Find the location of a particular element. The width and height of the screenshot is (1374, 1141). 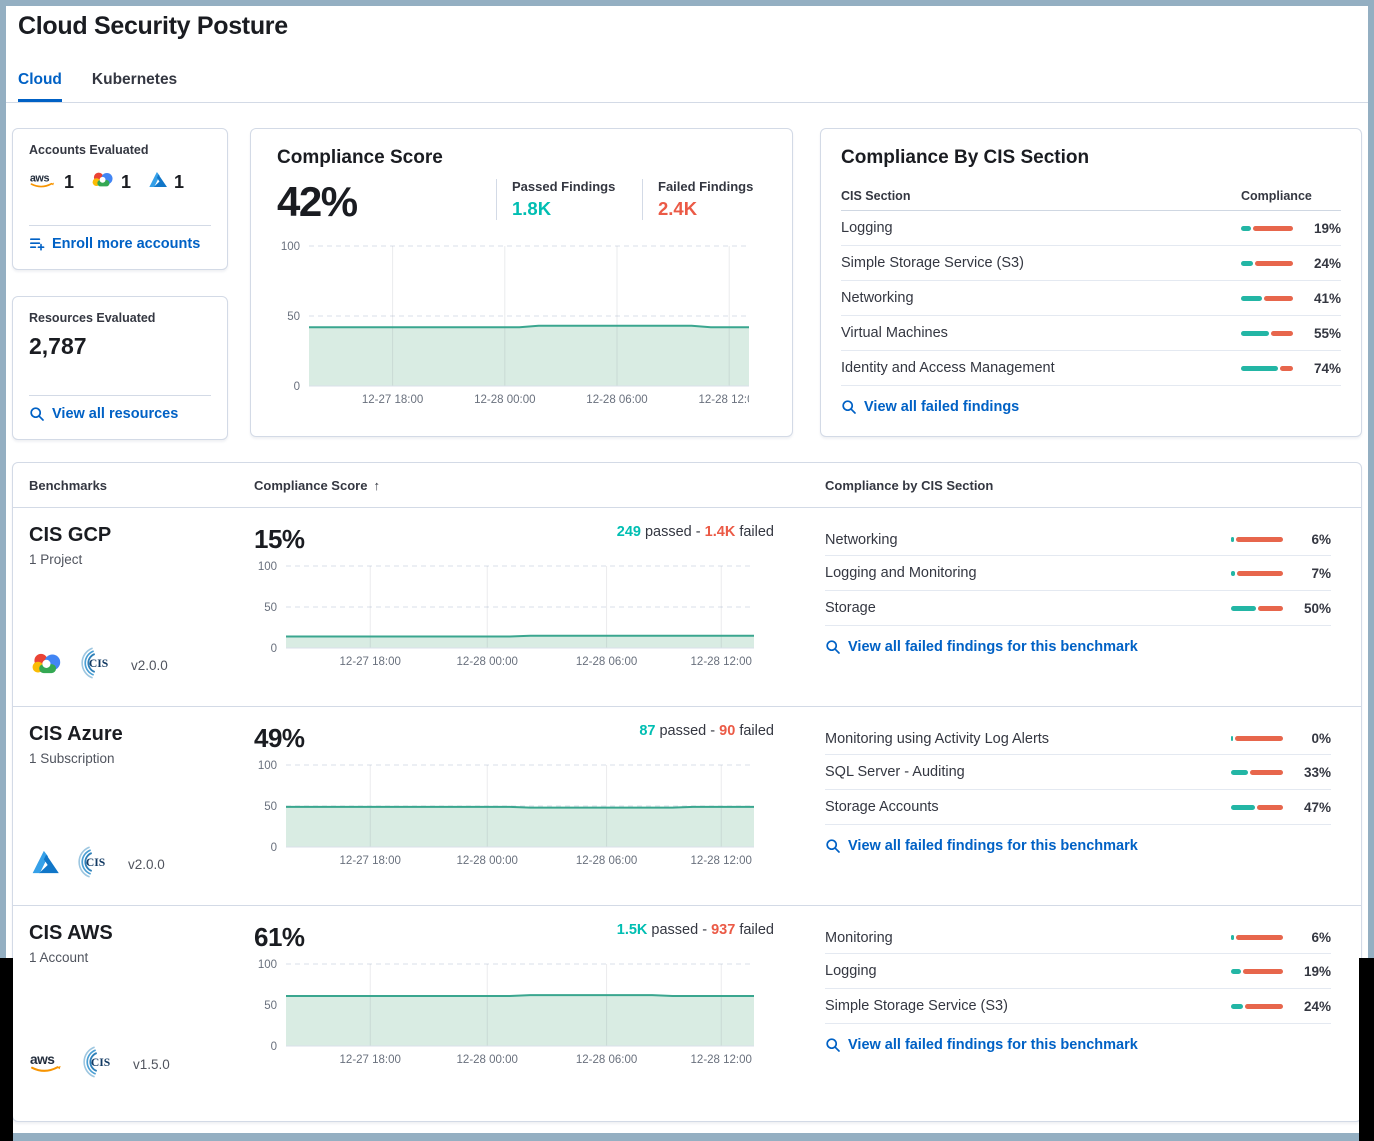

svg-text: 12-28 06:00 is located at coordinates (606, 1060).